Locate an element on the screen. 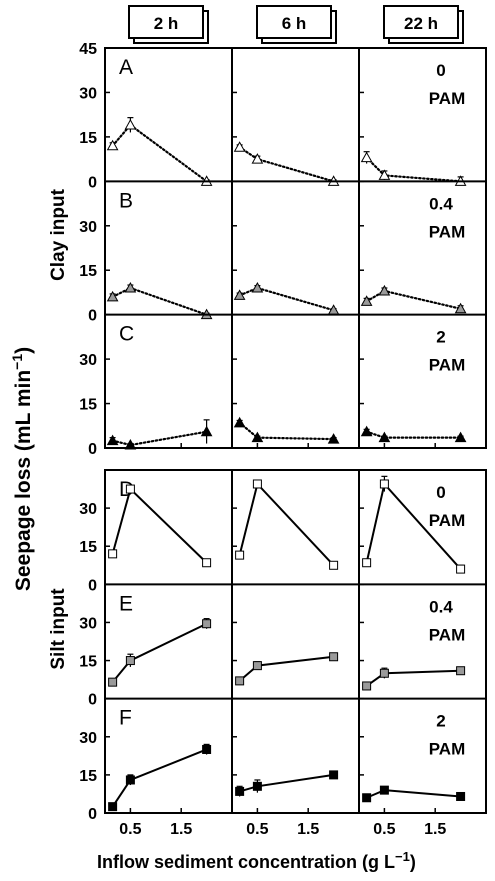 The width and height of the screenshot is (495, 881). panel-letter: C is located at coordinates (126, 334).